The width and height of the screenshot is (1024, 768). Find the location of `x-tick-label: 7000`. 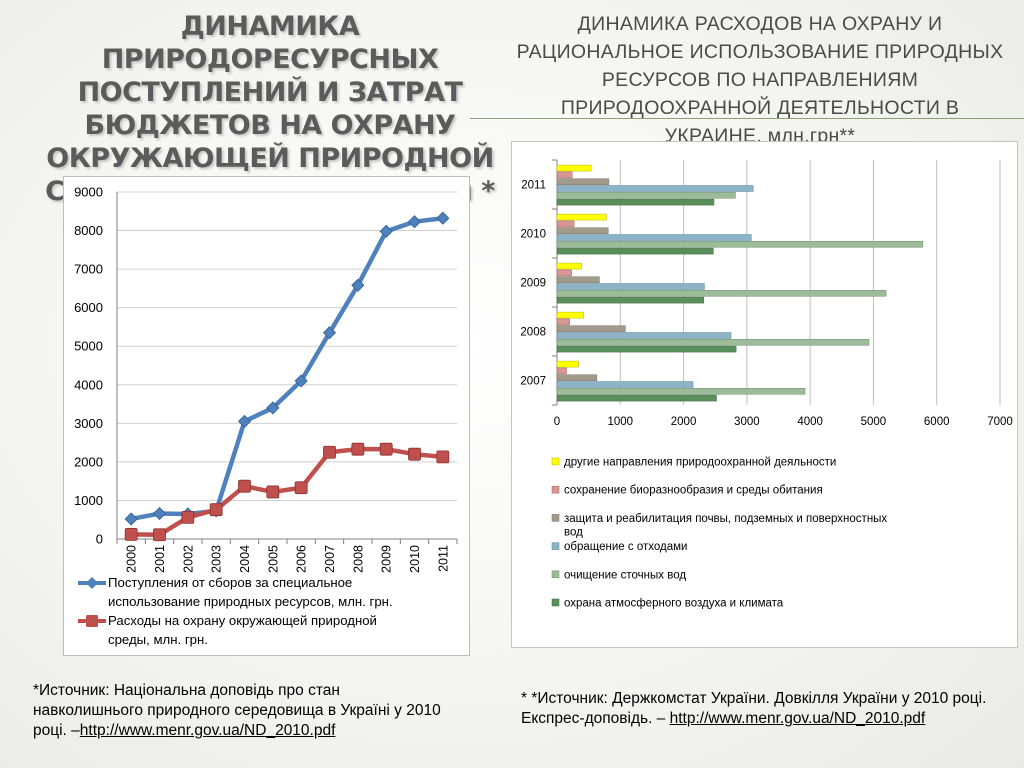

x-tick-label: 7000 is located at coordinates (1000, 422).